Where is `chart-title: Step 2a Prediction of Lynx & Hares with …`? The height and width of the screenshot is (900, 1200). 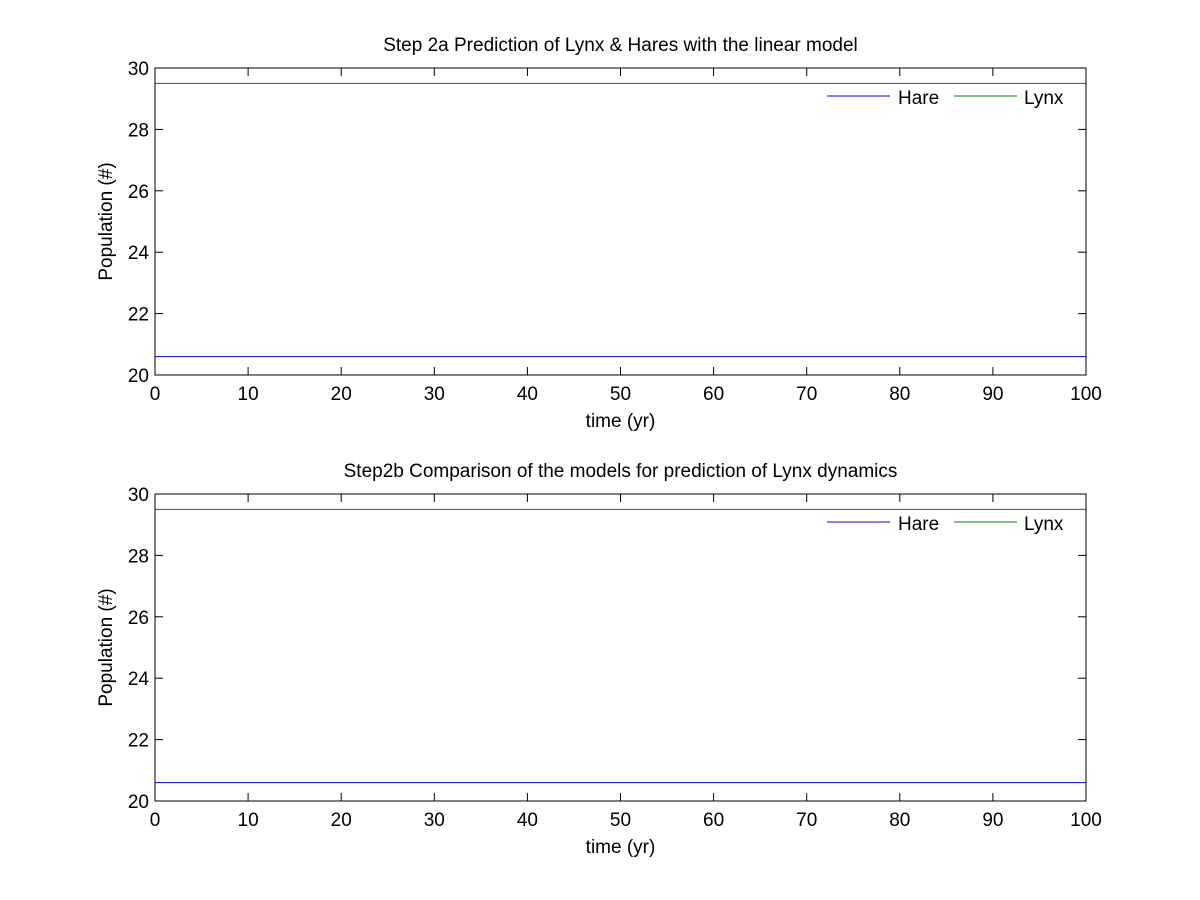 chart-title: Step 2a Prediction of Lynx & Hares with … is located at coordinates (620, 45).